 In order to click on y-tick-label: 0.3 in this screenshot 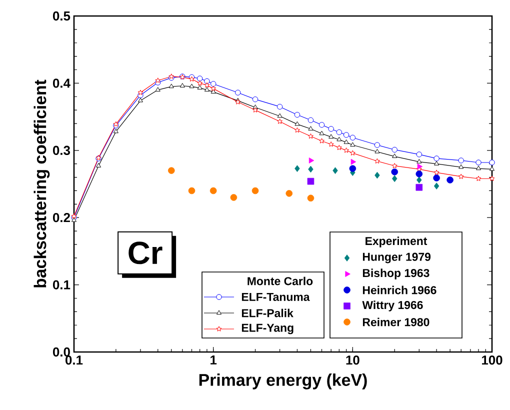, I will do `click(61, 150)`.